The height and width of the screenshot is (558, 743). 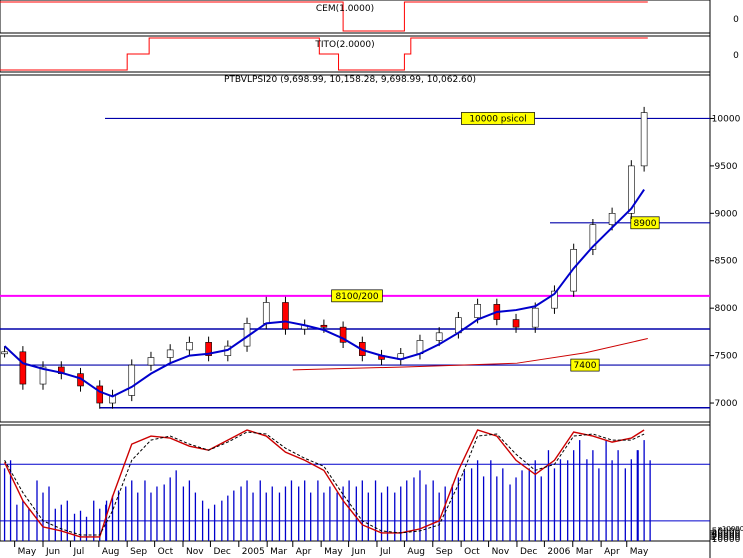 I want to click on volume-tick-label: 10000, so click(x=726, y=540).